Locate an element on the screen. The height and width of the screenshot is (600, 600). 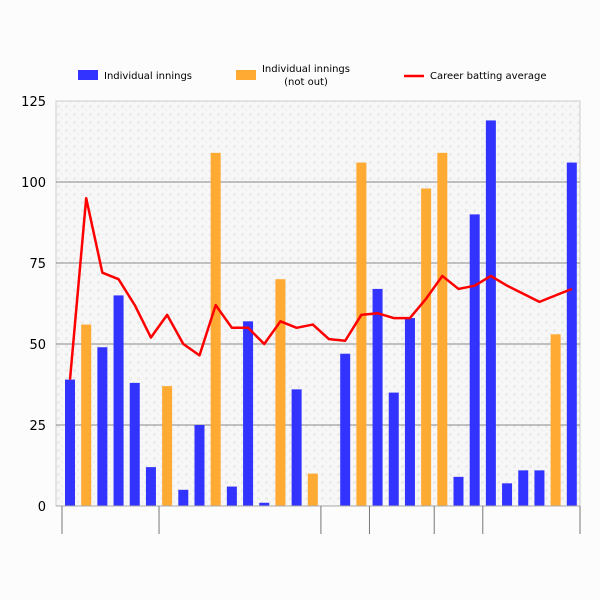
legend-swatch-innings is located at coordinates (88, 75).